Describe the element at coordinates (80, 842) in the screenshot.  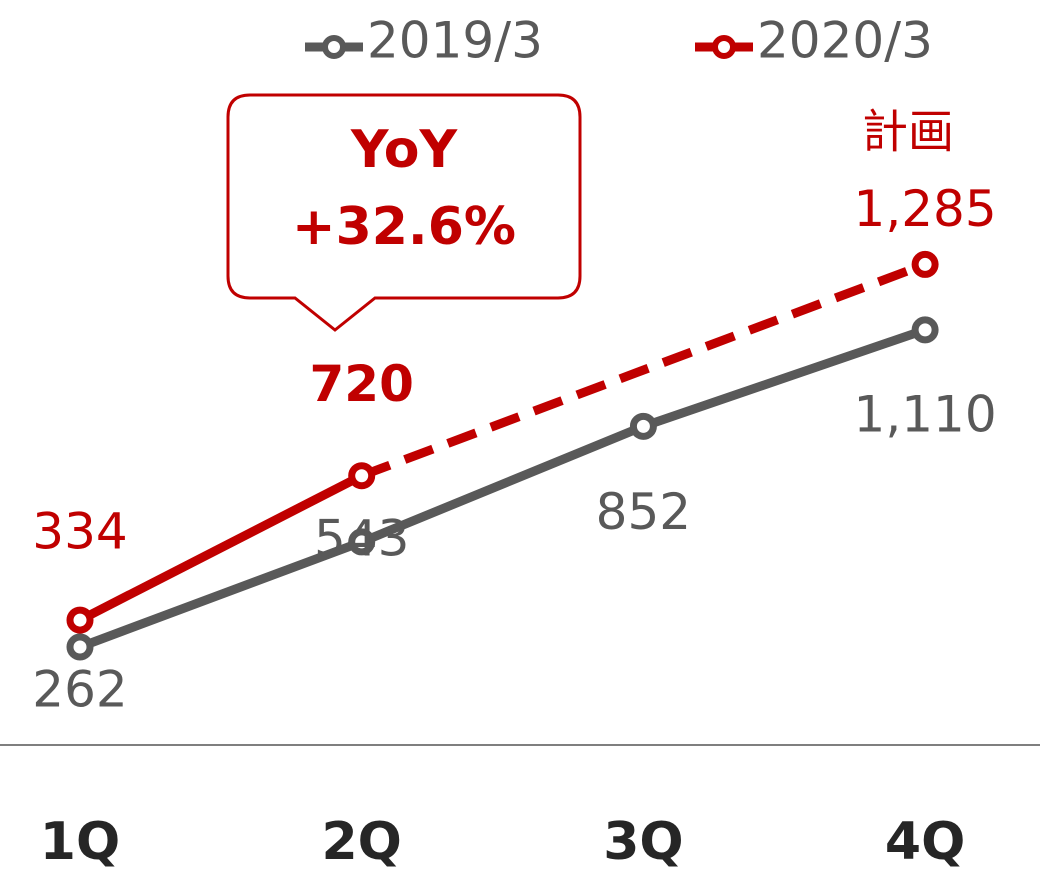
I see `x-tick-label: 1Q` at that location.